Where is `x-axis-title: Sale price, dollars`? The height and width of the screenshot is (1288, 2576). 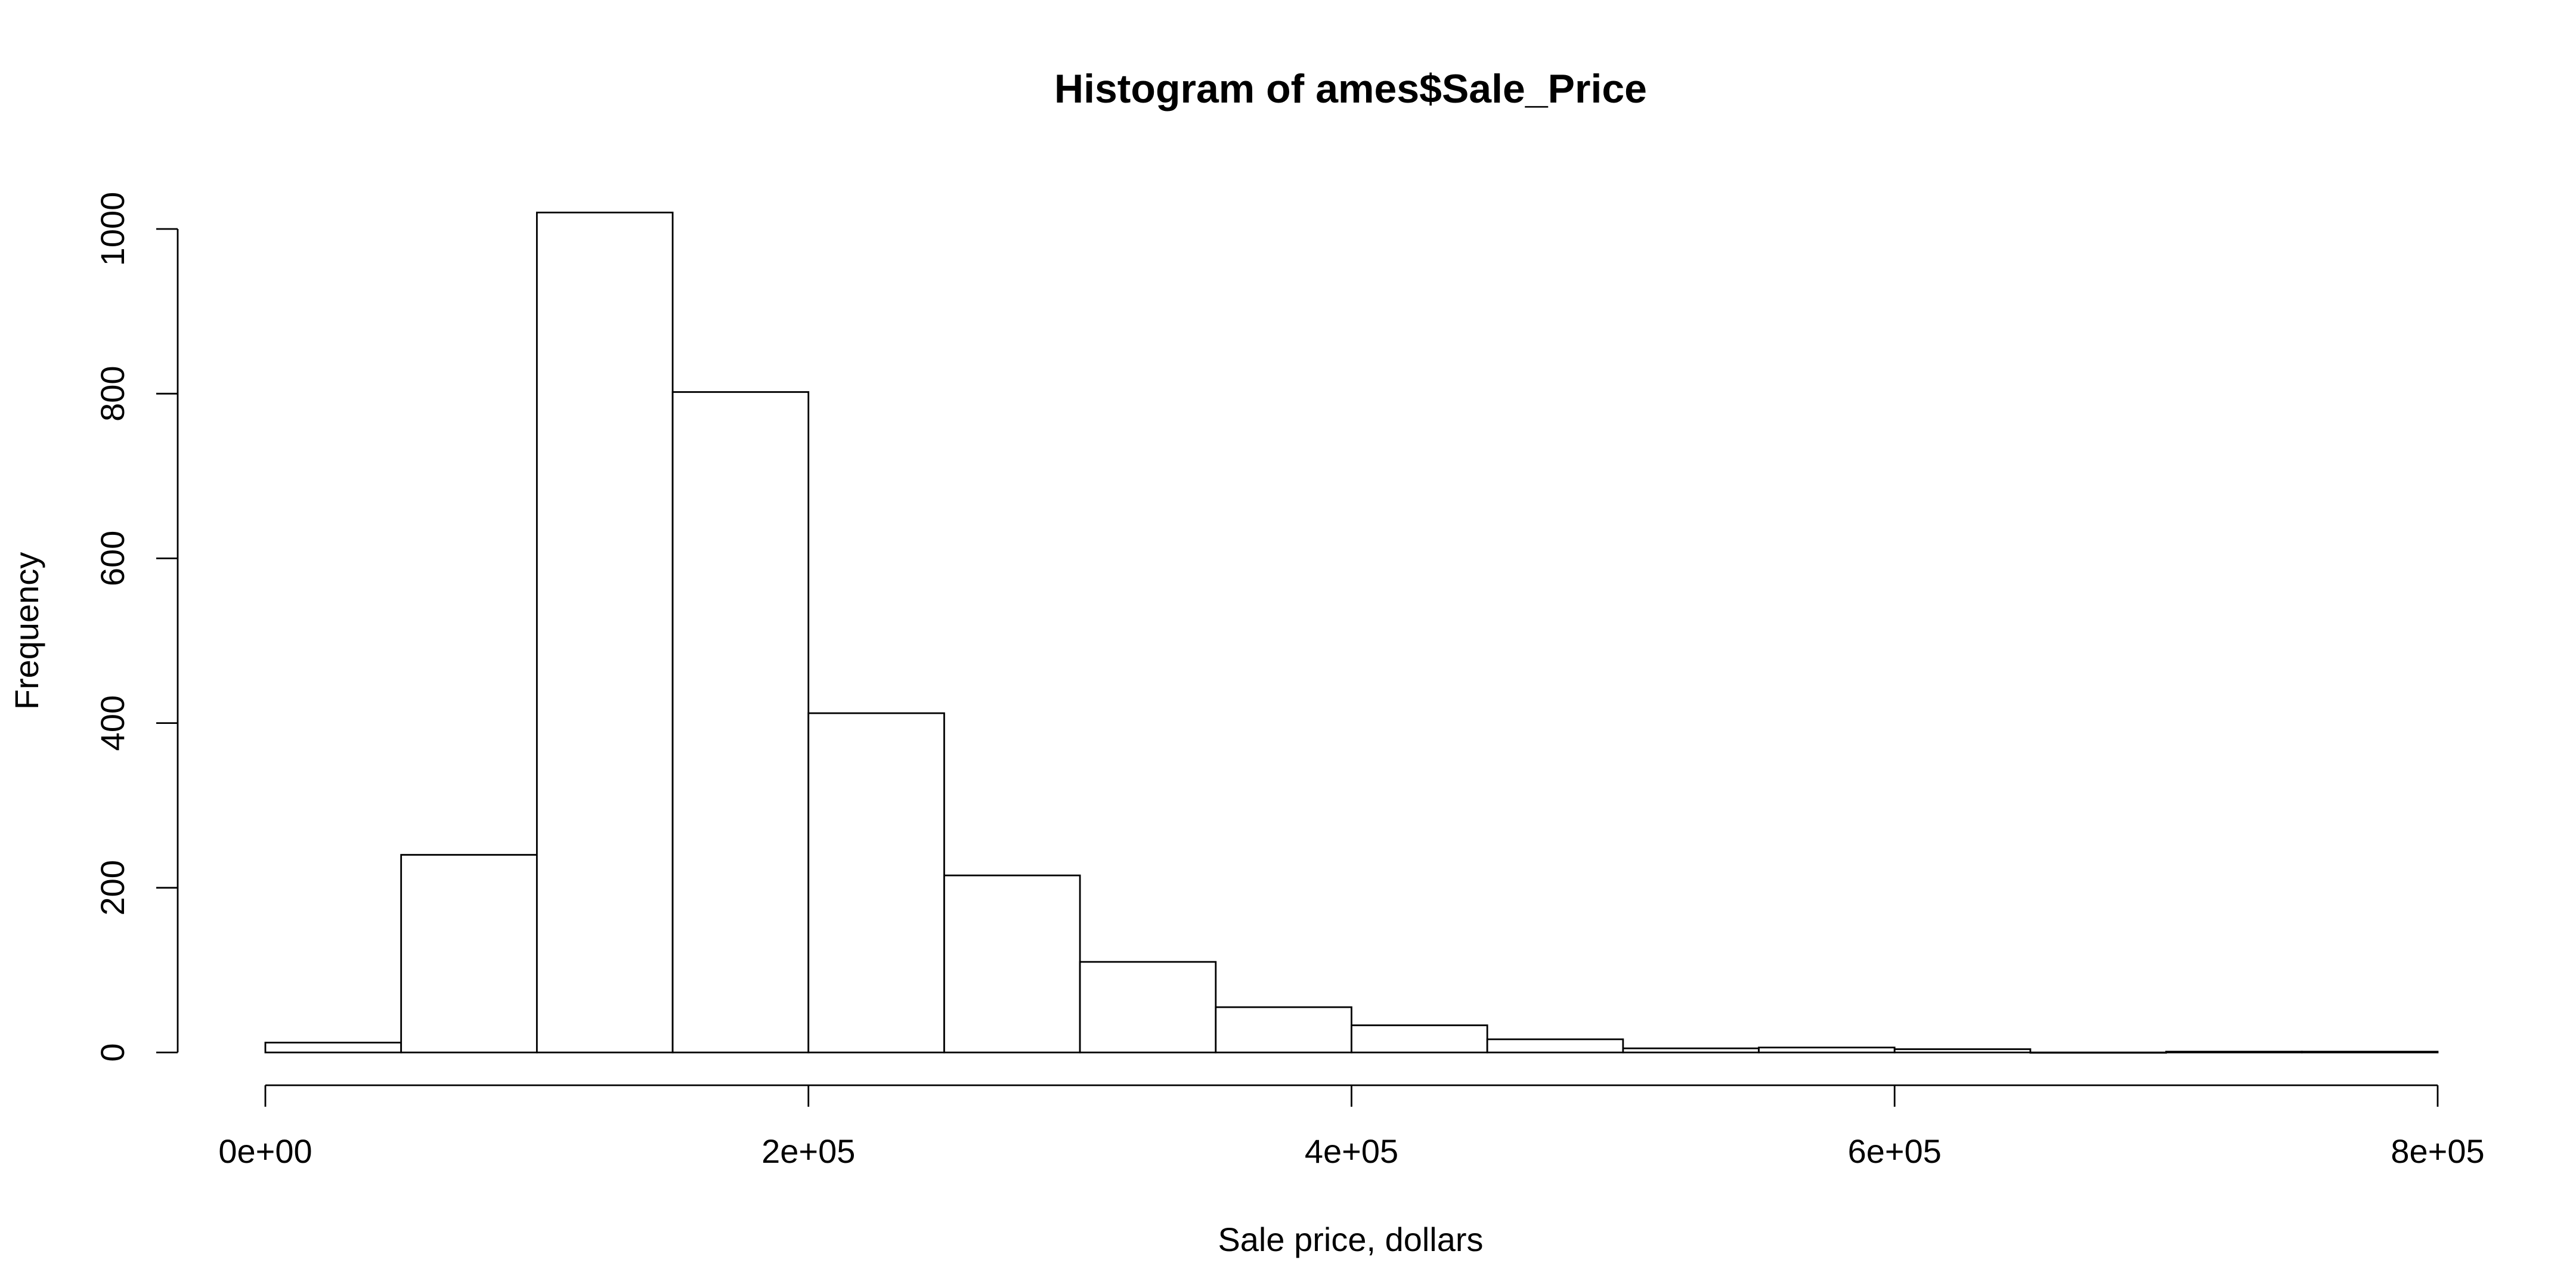
x-axis-title: Sale price, dollars is located at coordinates (1350, 1239).